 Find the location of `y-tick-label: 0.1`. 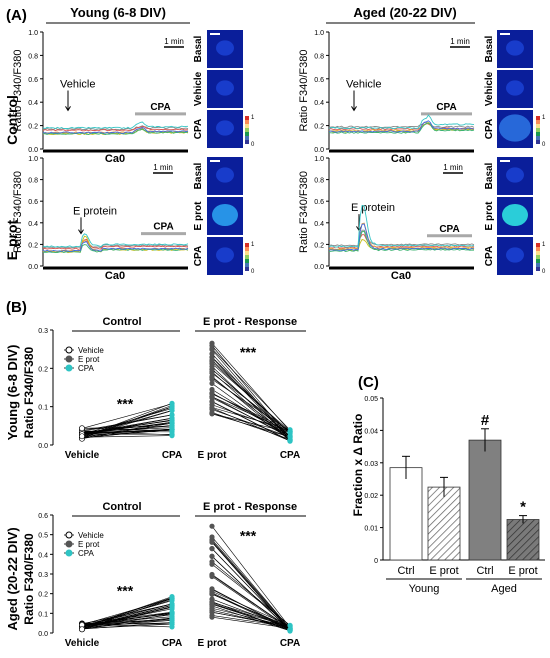

y-tick-label: 0.1 is located at coordinates (43, 408).